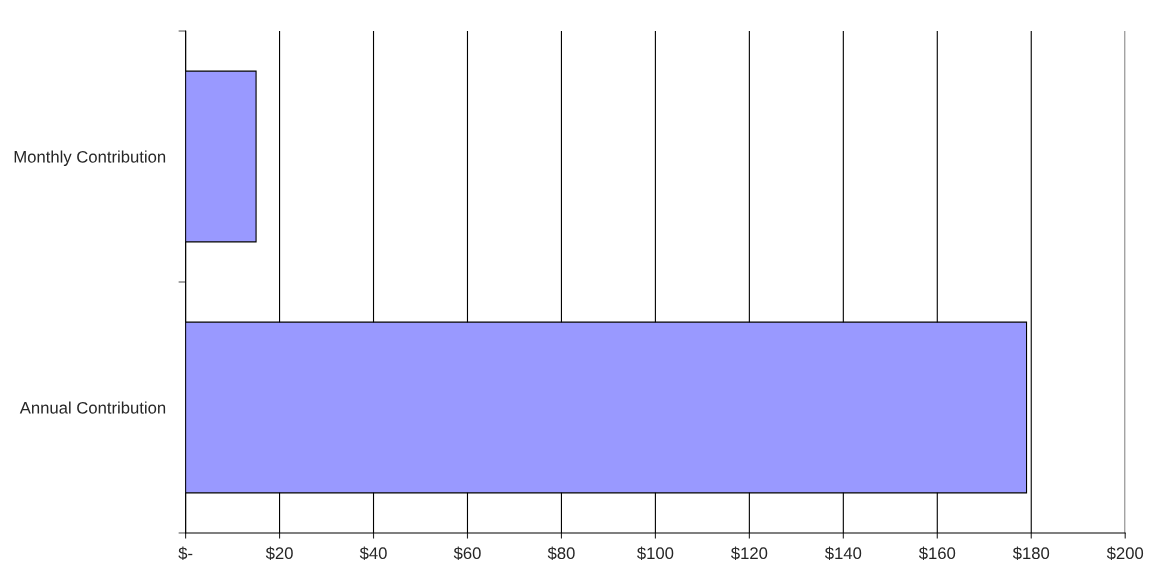 The height and width of the screenshot is (564, 1160). What do you see at coordinates (561, 553) in the screenshot?
I see `x-tick-label: $80` at bounding box center [561, 553].